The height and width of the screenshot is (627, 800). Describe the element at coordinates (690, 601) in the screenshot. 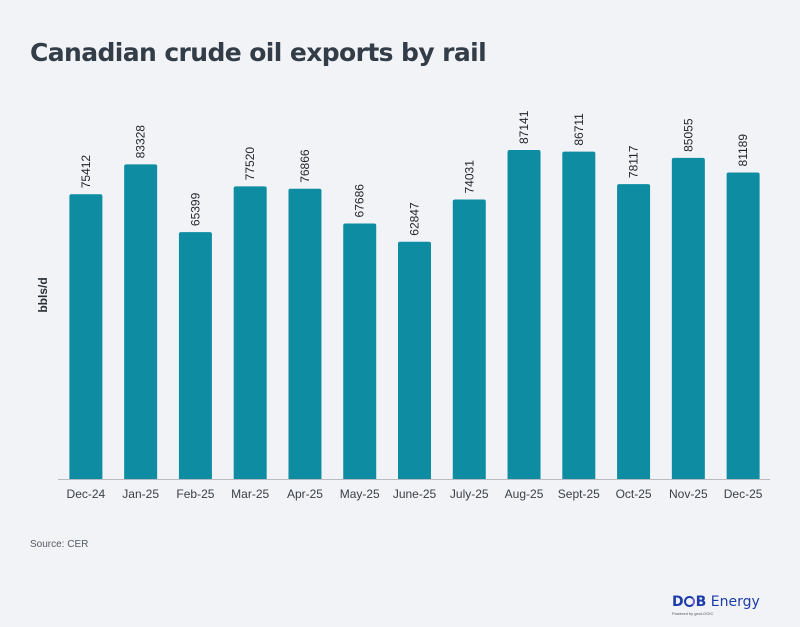

I see `logo-o-icon` at that location.